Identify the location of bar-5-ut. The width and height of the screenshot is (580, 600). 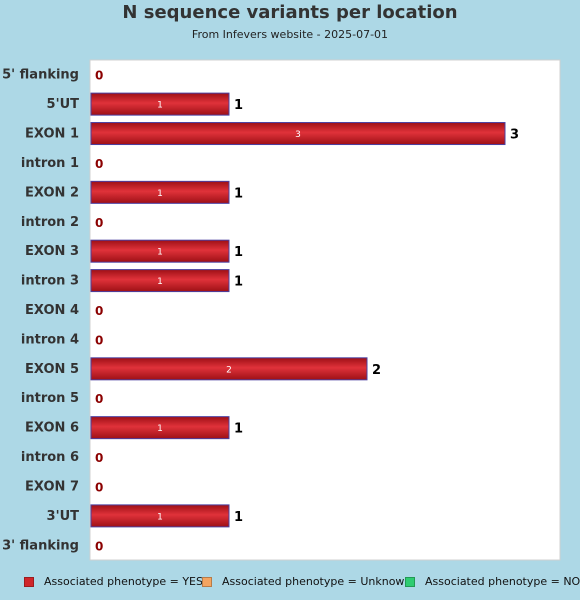
(160, 104).